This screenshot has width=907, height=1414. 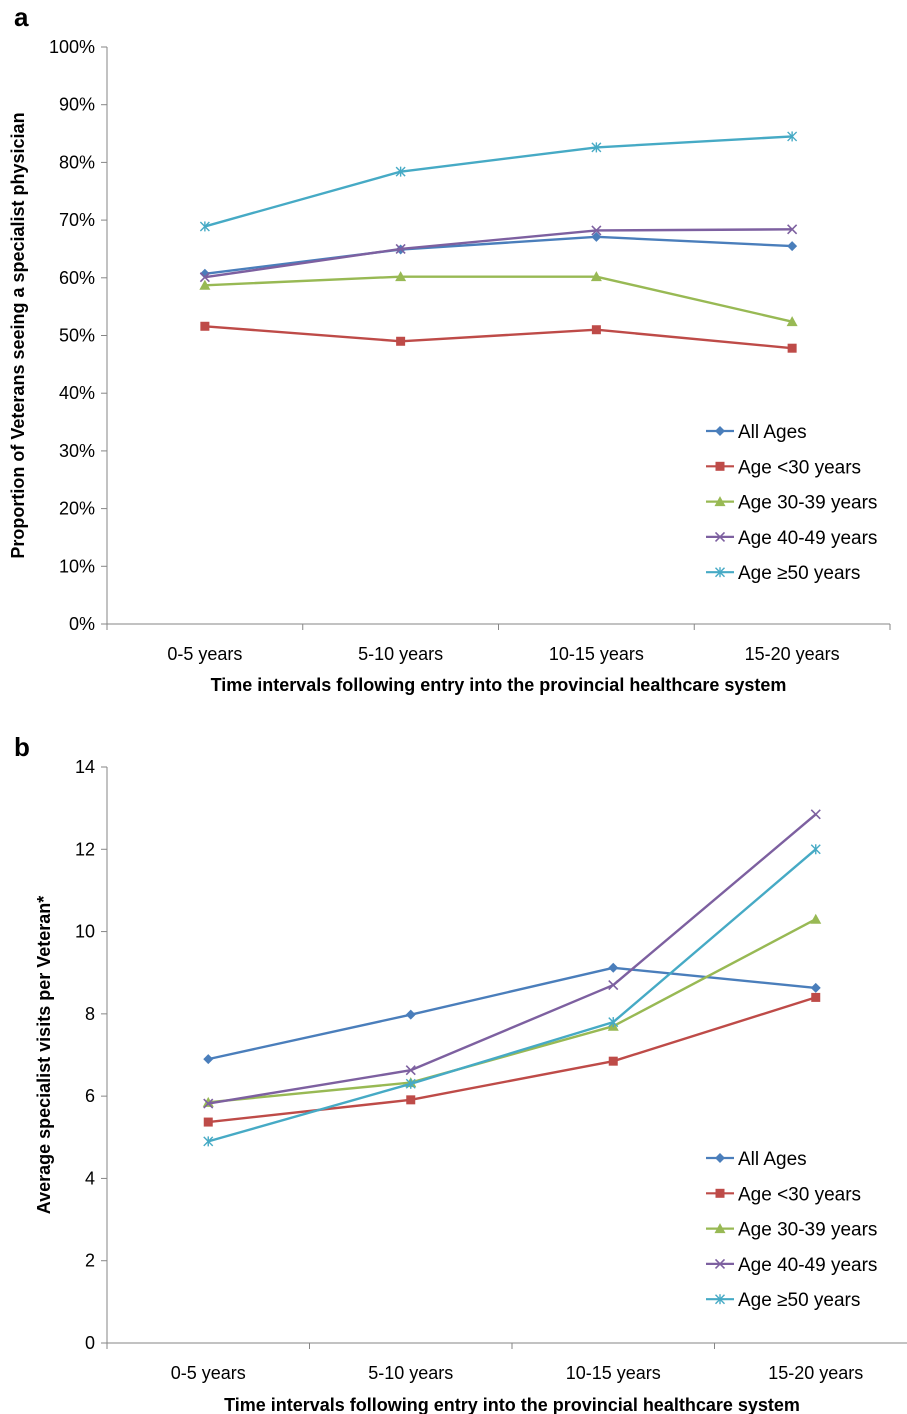 What do you see at coordinates (90, 1014) in the screenshot?
I see `y-tick-label: 8` at bounding box center [90, 1014].